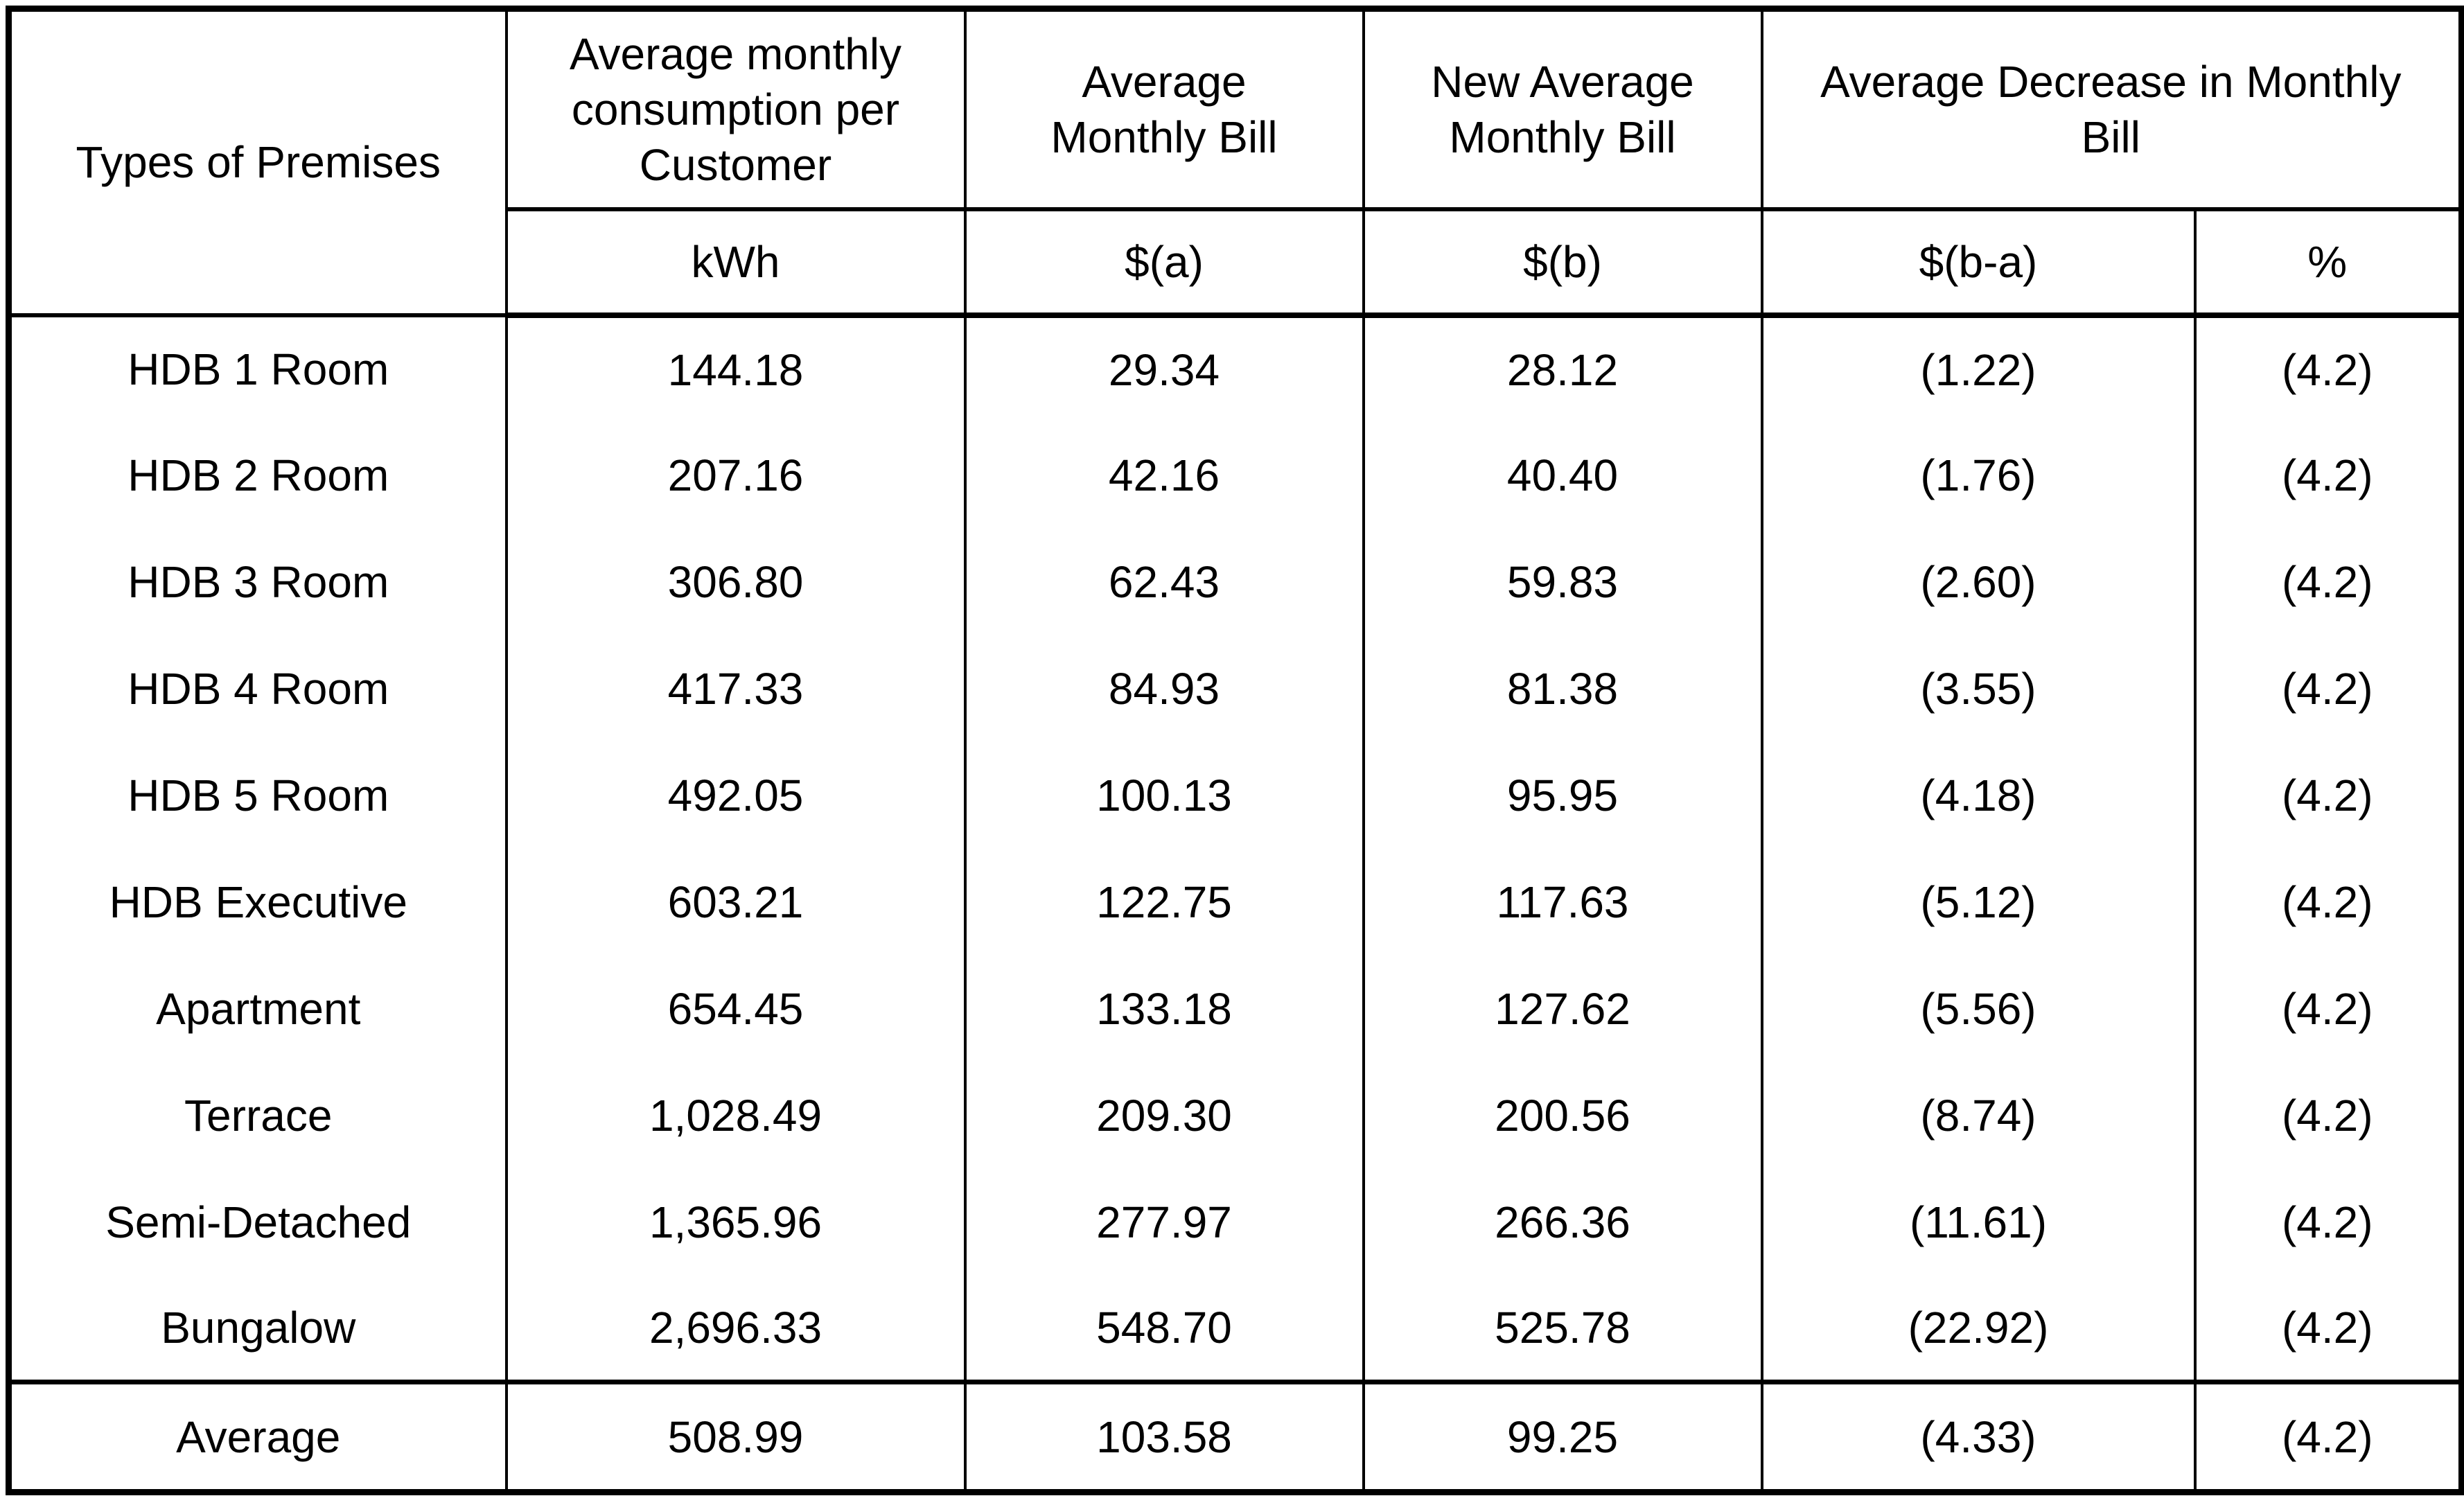 This screenshot has height=1505, width=2464. I want to click on column-header-consumption: Average monthly consumption per Customer, so click(735, 110).